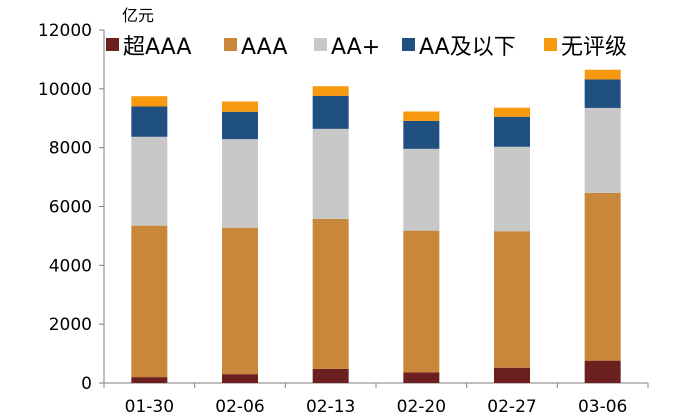 This screenshot has height=420, width=700. Describe the element at coordinates (467, 47) in the screenshot. I see `legend-label: AA及以下` at that location.